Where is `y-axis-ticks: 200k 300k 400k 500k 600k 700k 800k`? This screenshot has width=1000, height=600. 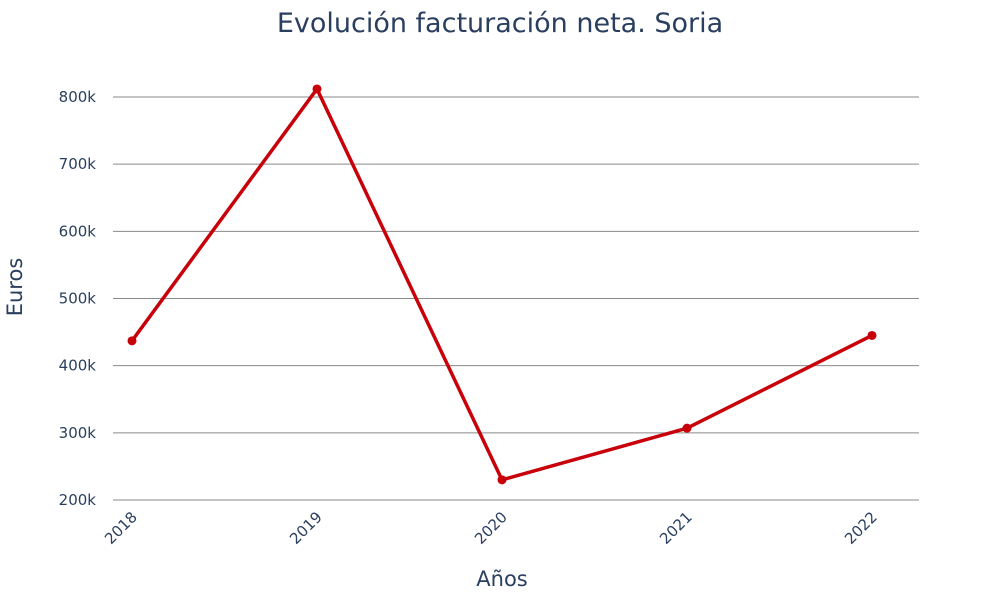
y-axis-ticks: 200k 300k 400k 500k 600k 700k 800k is located at coordinates (78, 298).